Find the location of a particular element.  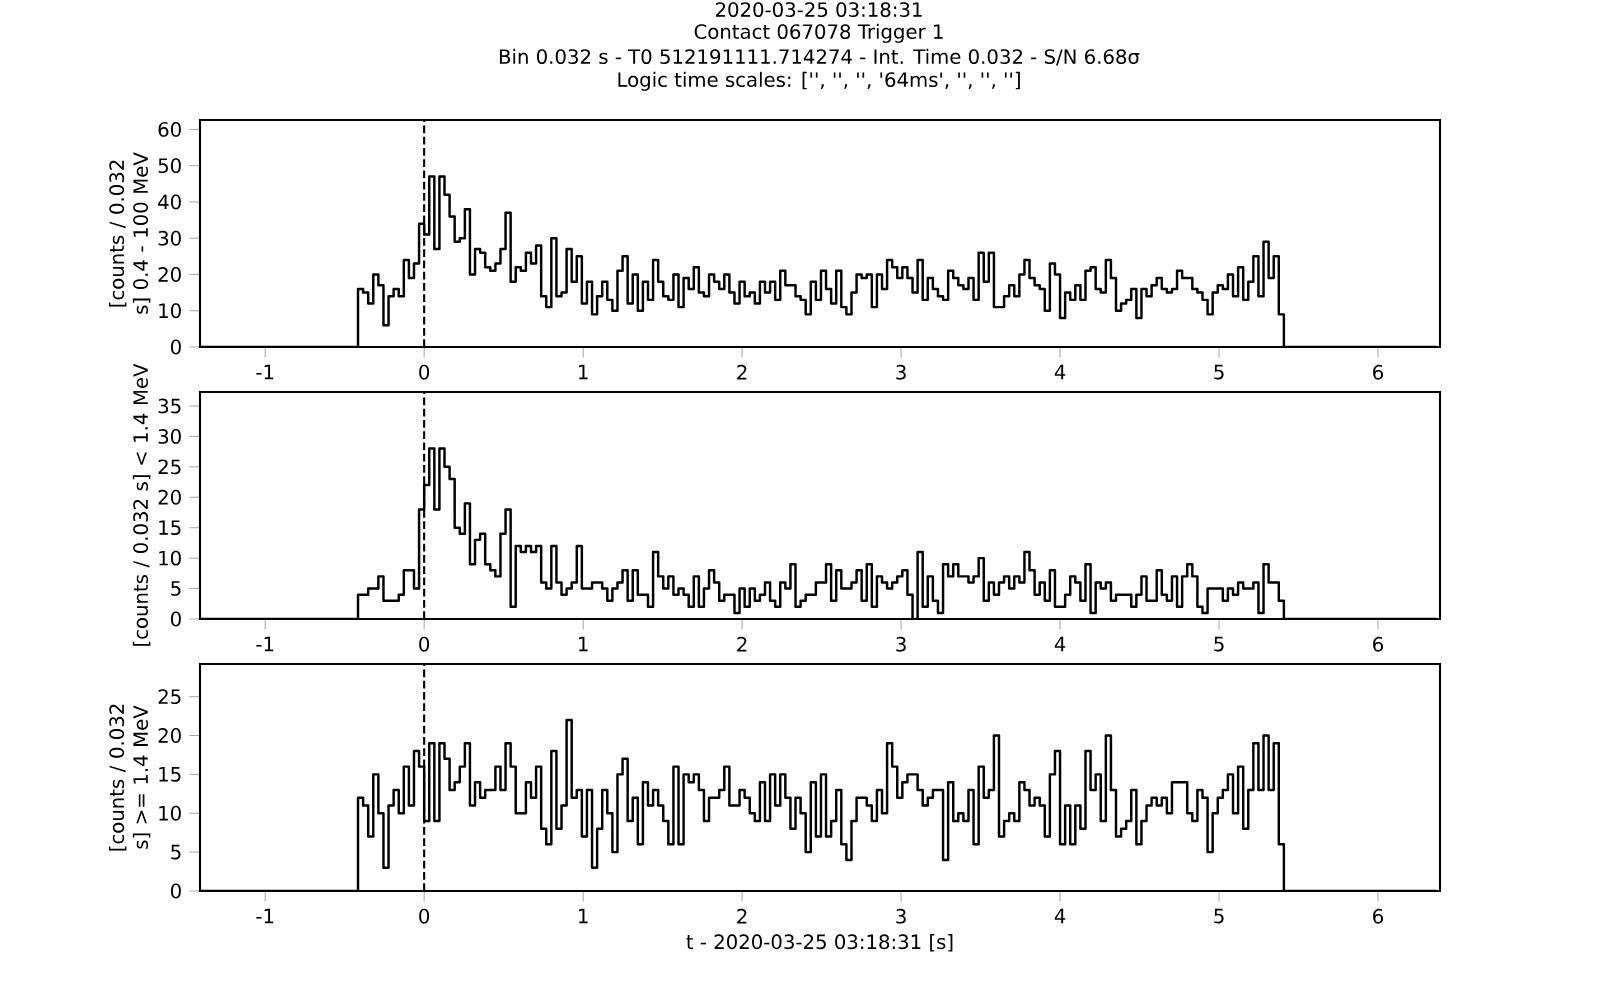

chart-subtitle: Contact 067078 Trigger 1 is located at coordinates (818, 33).